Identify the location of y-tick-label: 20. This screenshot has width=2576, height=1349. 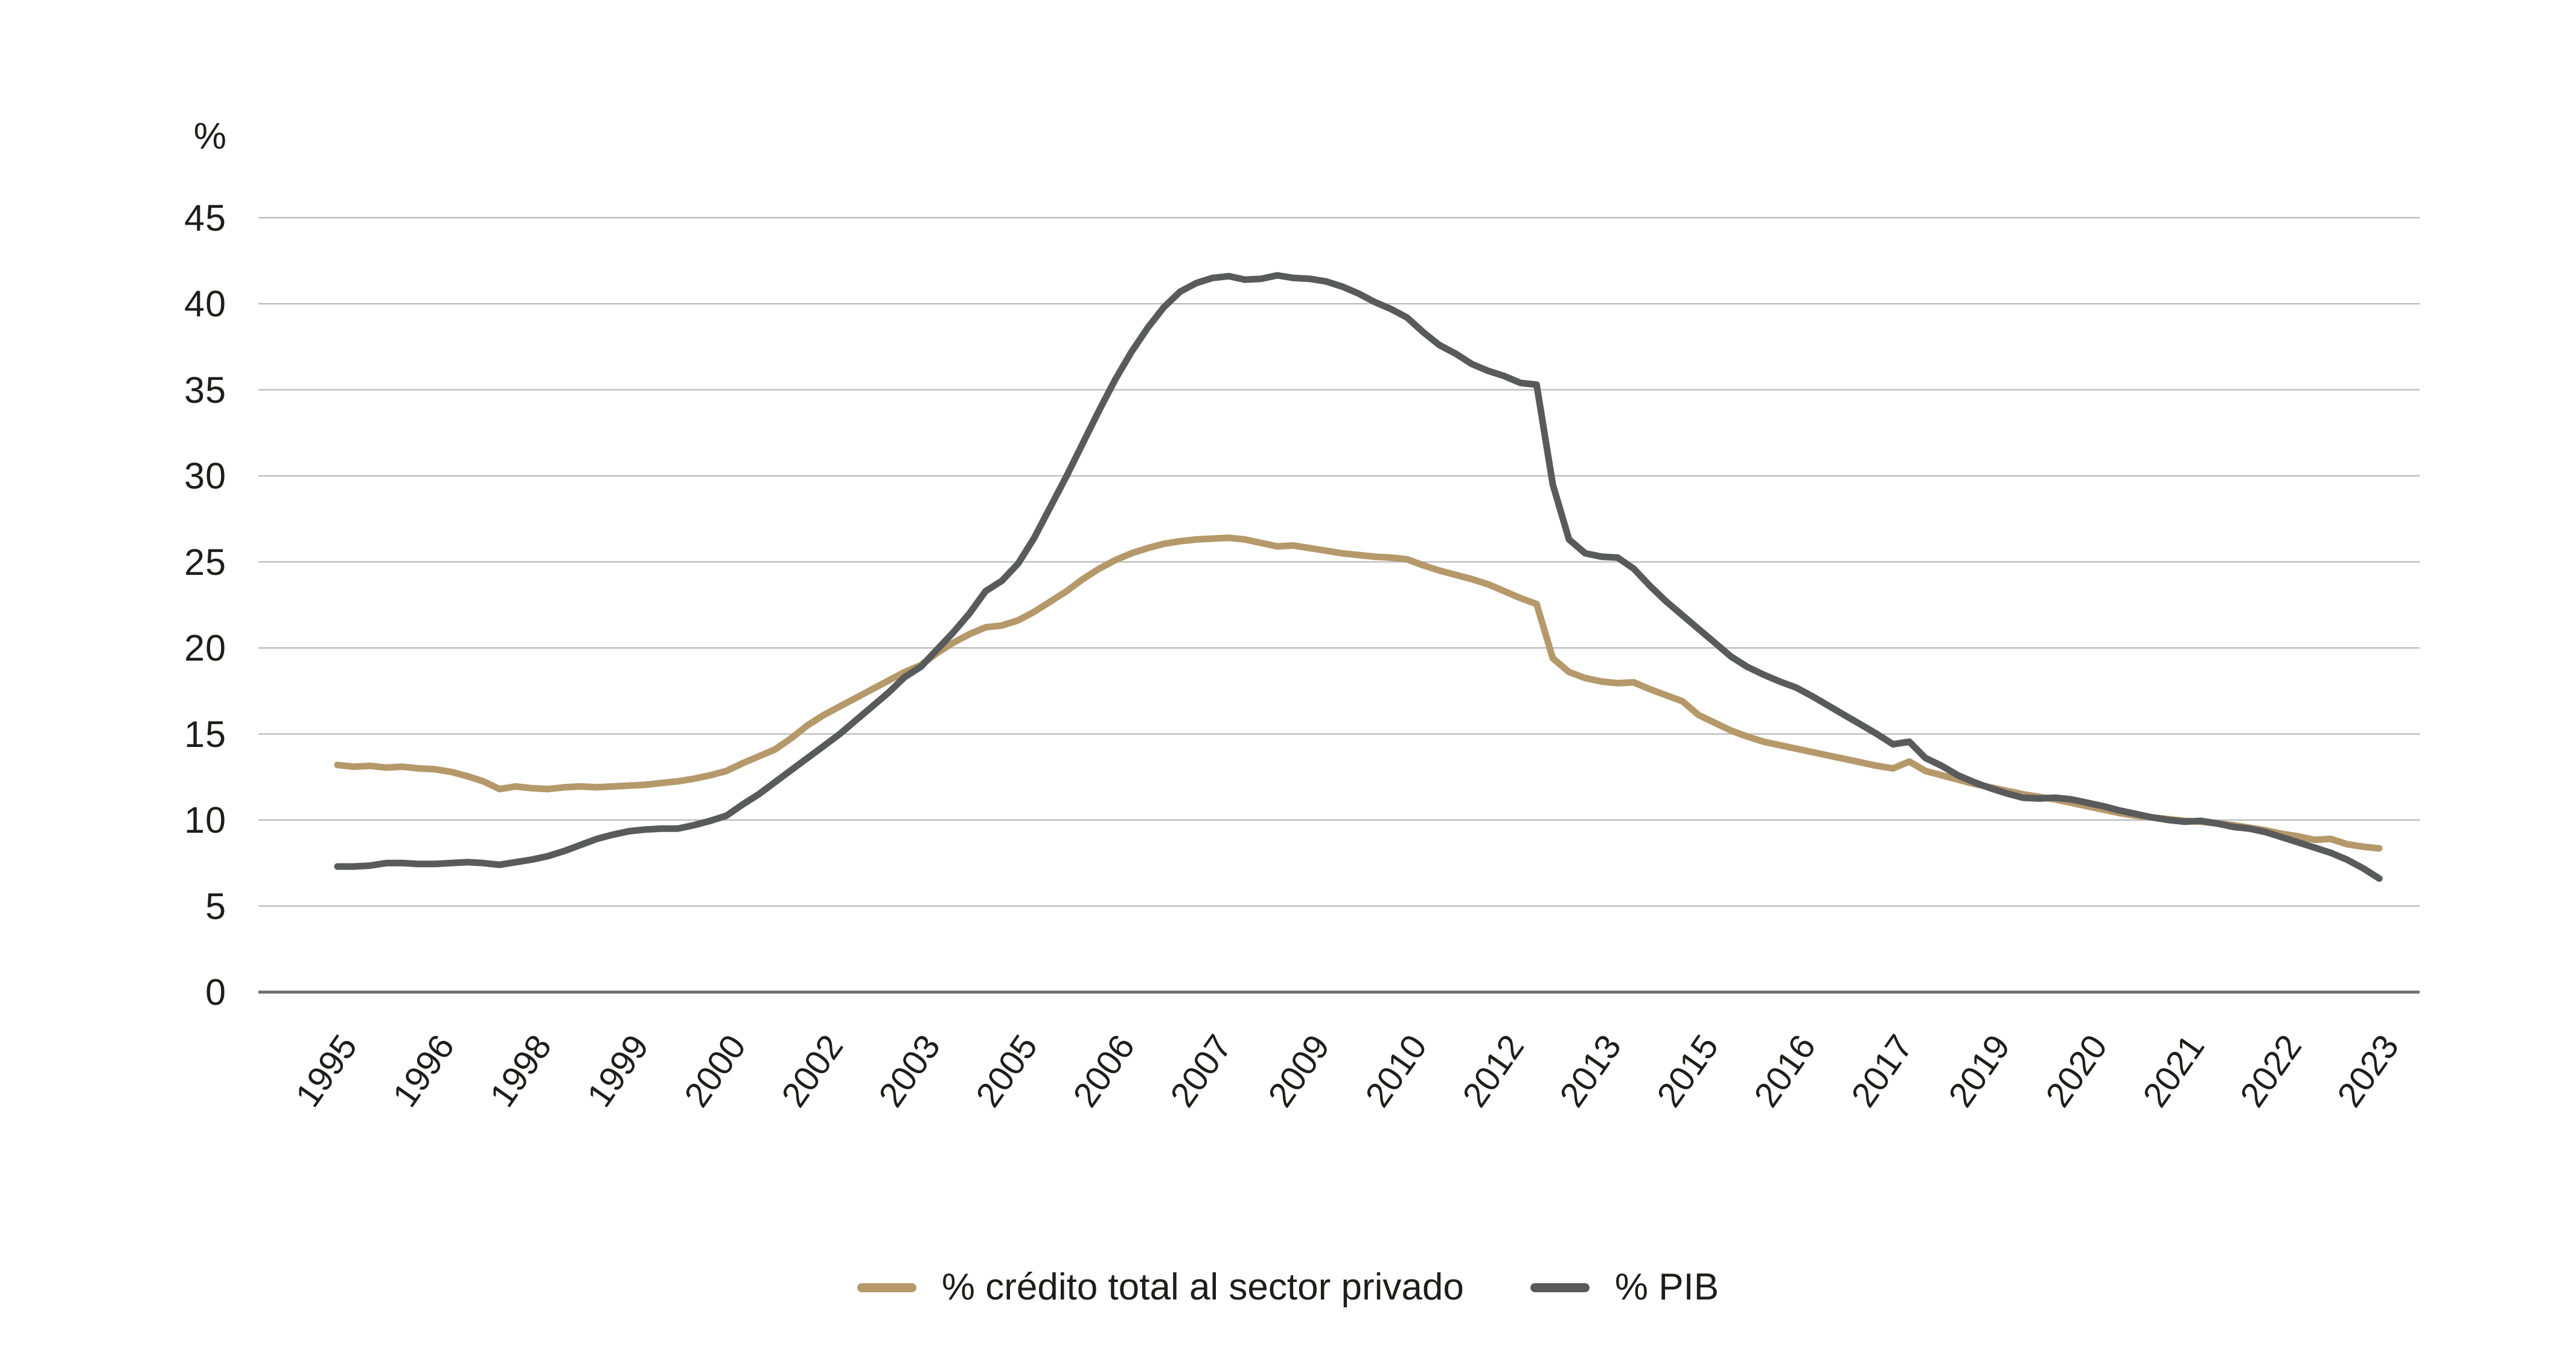
(205, 647).